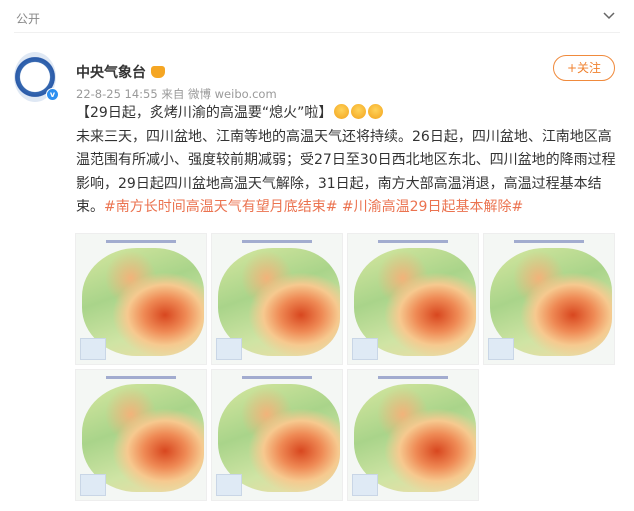 The image size is (634, 511). Describe the element at coordinates (609, 15) in the screenshot. I see `chevron-down-icon` at that location.